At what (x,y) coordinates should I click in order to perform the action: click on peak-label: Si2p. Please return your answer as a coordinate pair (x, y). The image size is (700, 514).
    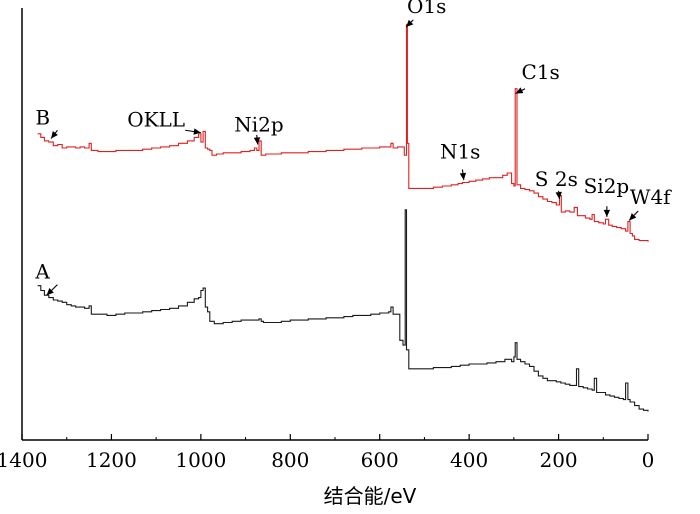
    Looking at the image, I should click on (607, 186).